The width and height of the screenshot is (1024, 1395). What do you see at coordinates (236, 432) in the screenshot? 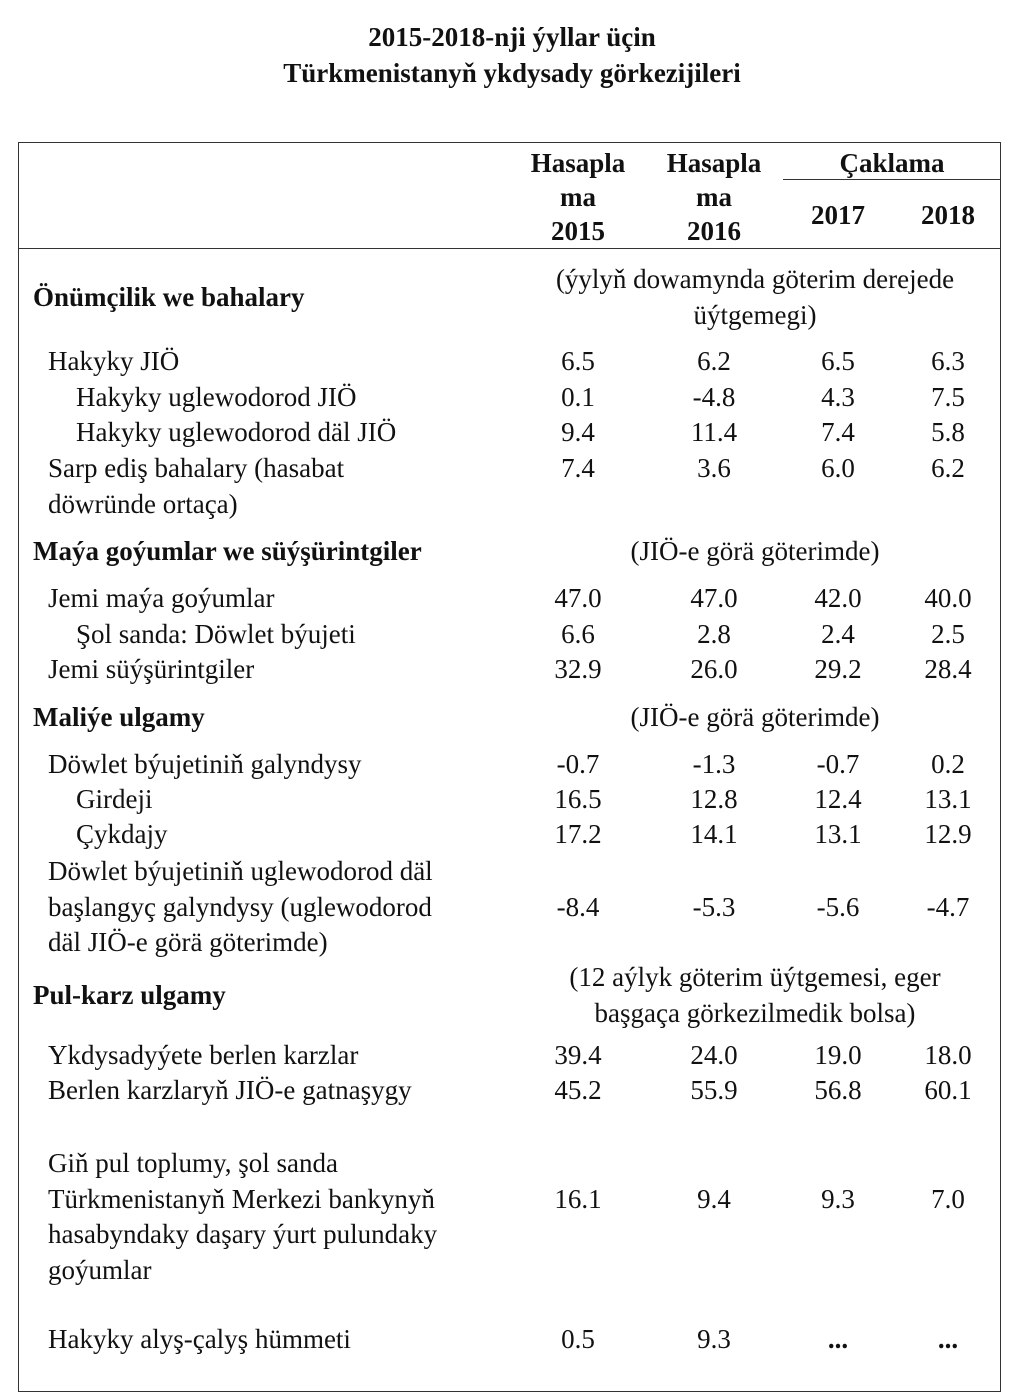
I see `row-label: Hakyky uglewodorod däl JIÖ` at bounding box center [236, 432].